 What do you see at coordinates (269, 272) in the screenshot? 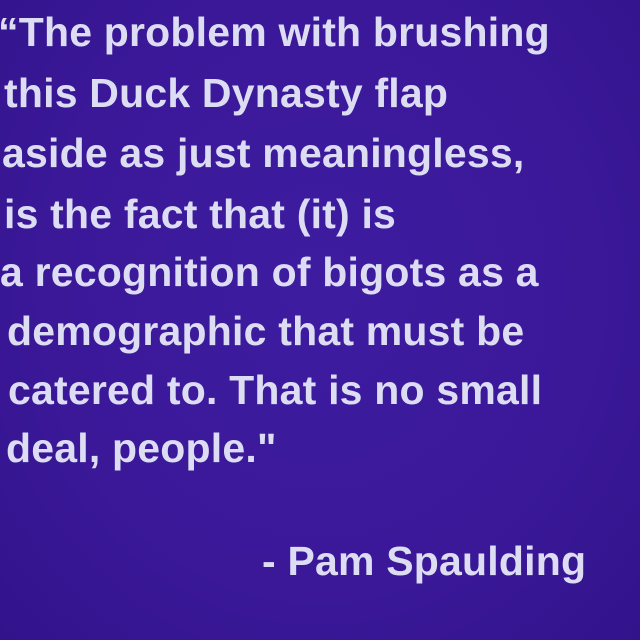
I see `quote-line: a recognition of bigots as a` at bounding box center [269, 272].